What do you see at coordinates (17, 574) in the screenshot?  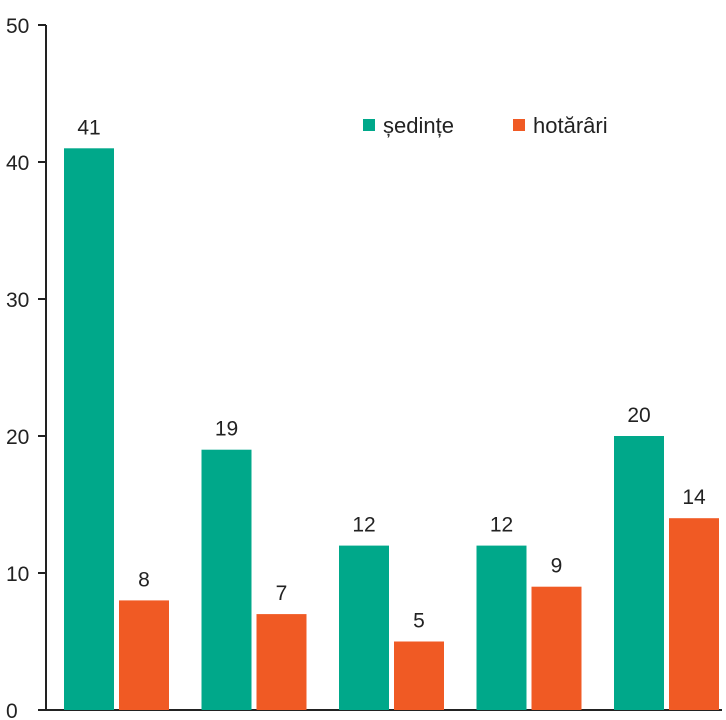 I see `y-tick-label: 10` at bounding box center [17, 574].